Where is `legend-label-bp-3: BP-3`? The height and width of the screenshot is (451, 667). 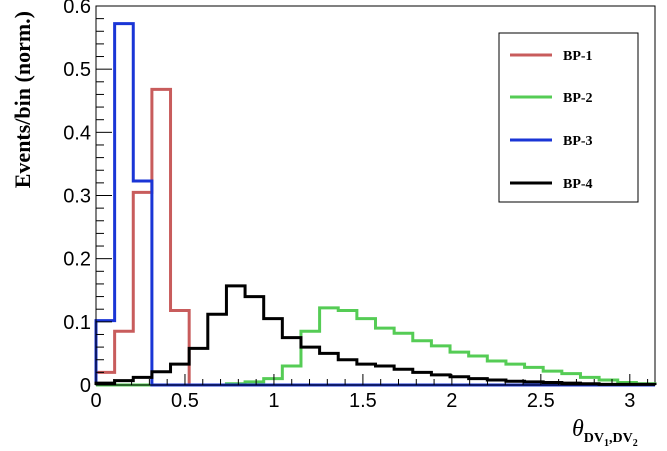
legend-label-bp-3: BP-3 is located at coordinates (578, 141).